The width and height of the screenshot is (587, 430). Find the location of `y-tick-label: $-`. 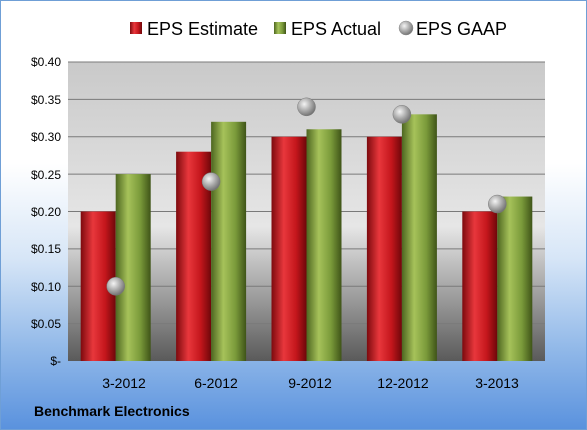

y-tick-label: $- is located at coordinates (55, 361).